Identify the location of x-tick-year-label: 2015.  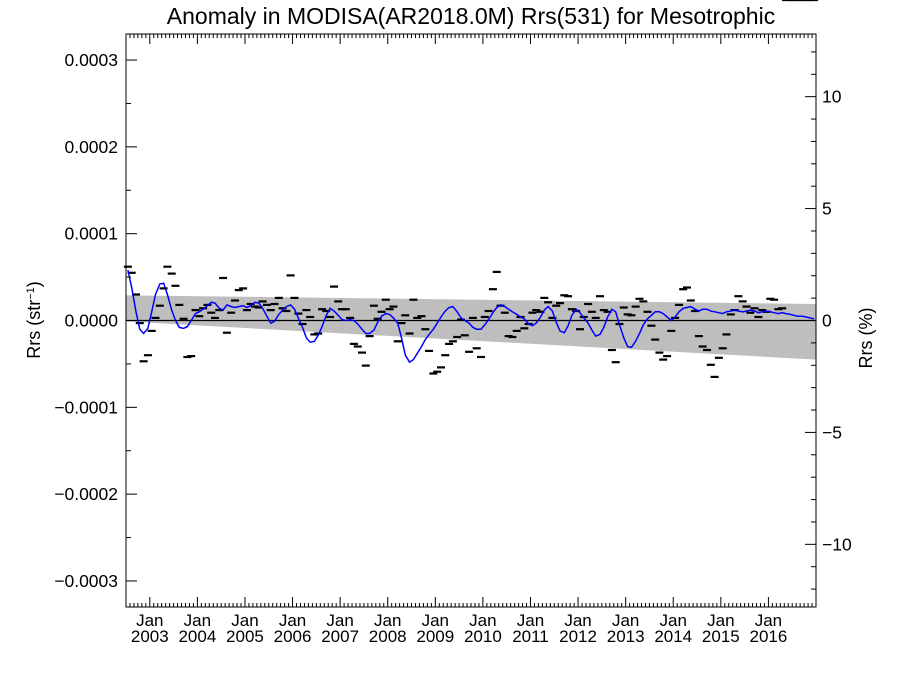
(721, 636).